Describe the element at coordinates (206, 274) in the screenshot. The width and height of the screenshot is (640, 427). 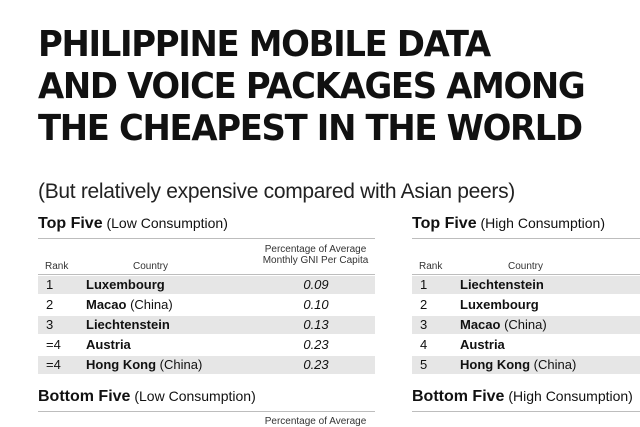
I see `left-top-header-rule` at that location.